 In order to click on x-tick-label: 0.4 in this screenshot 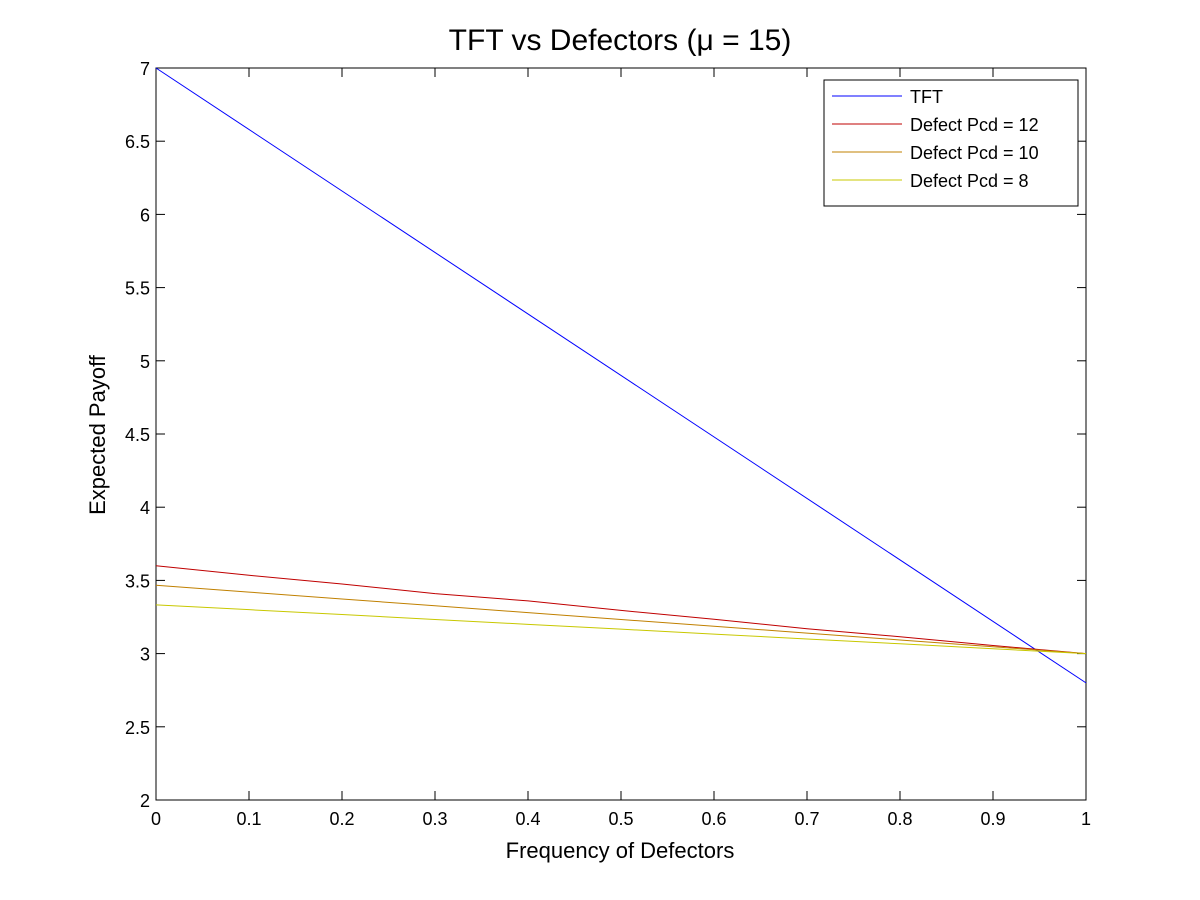, I will do `click(527, 819)`.